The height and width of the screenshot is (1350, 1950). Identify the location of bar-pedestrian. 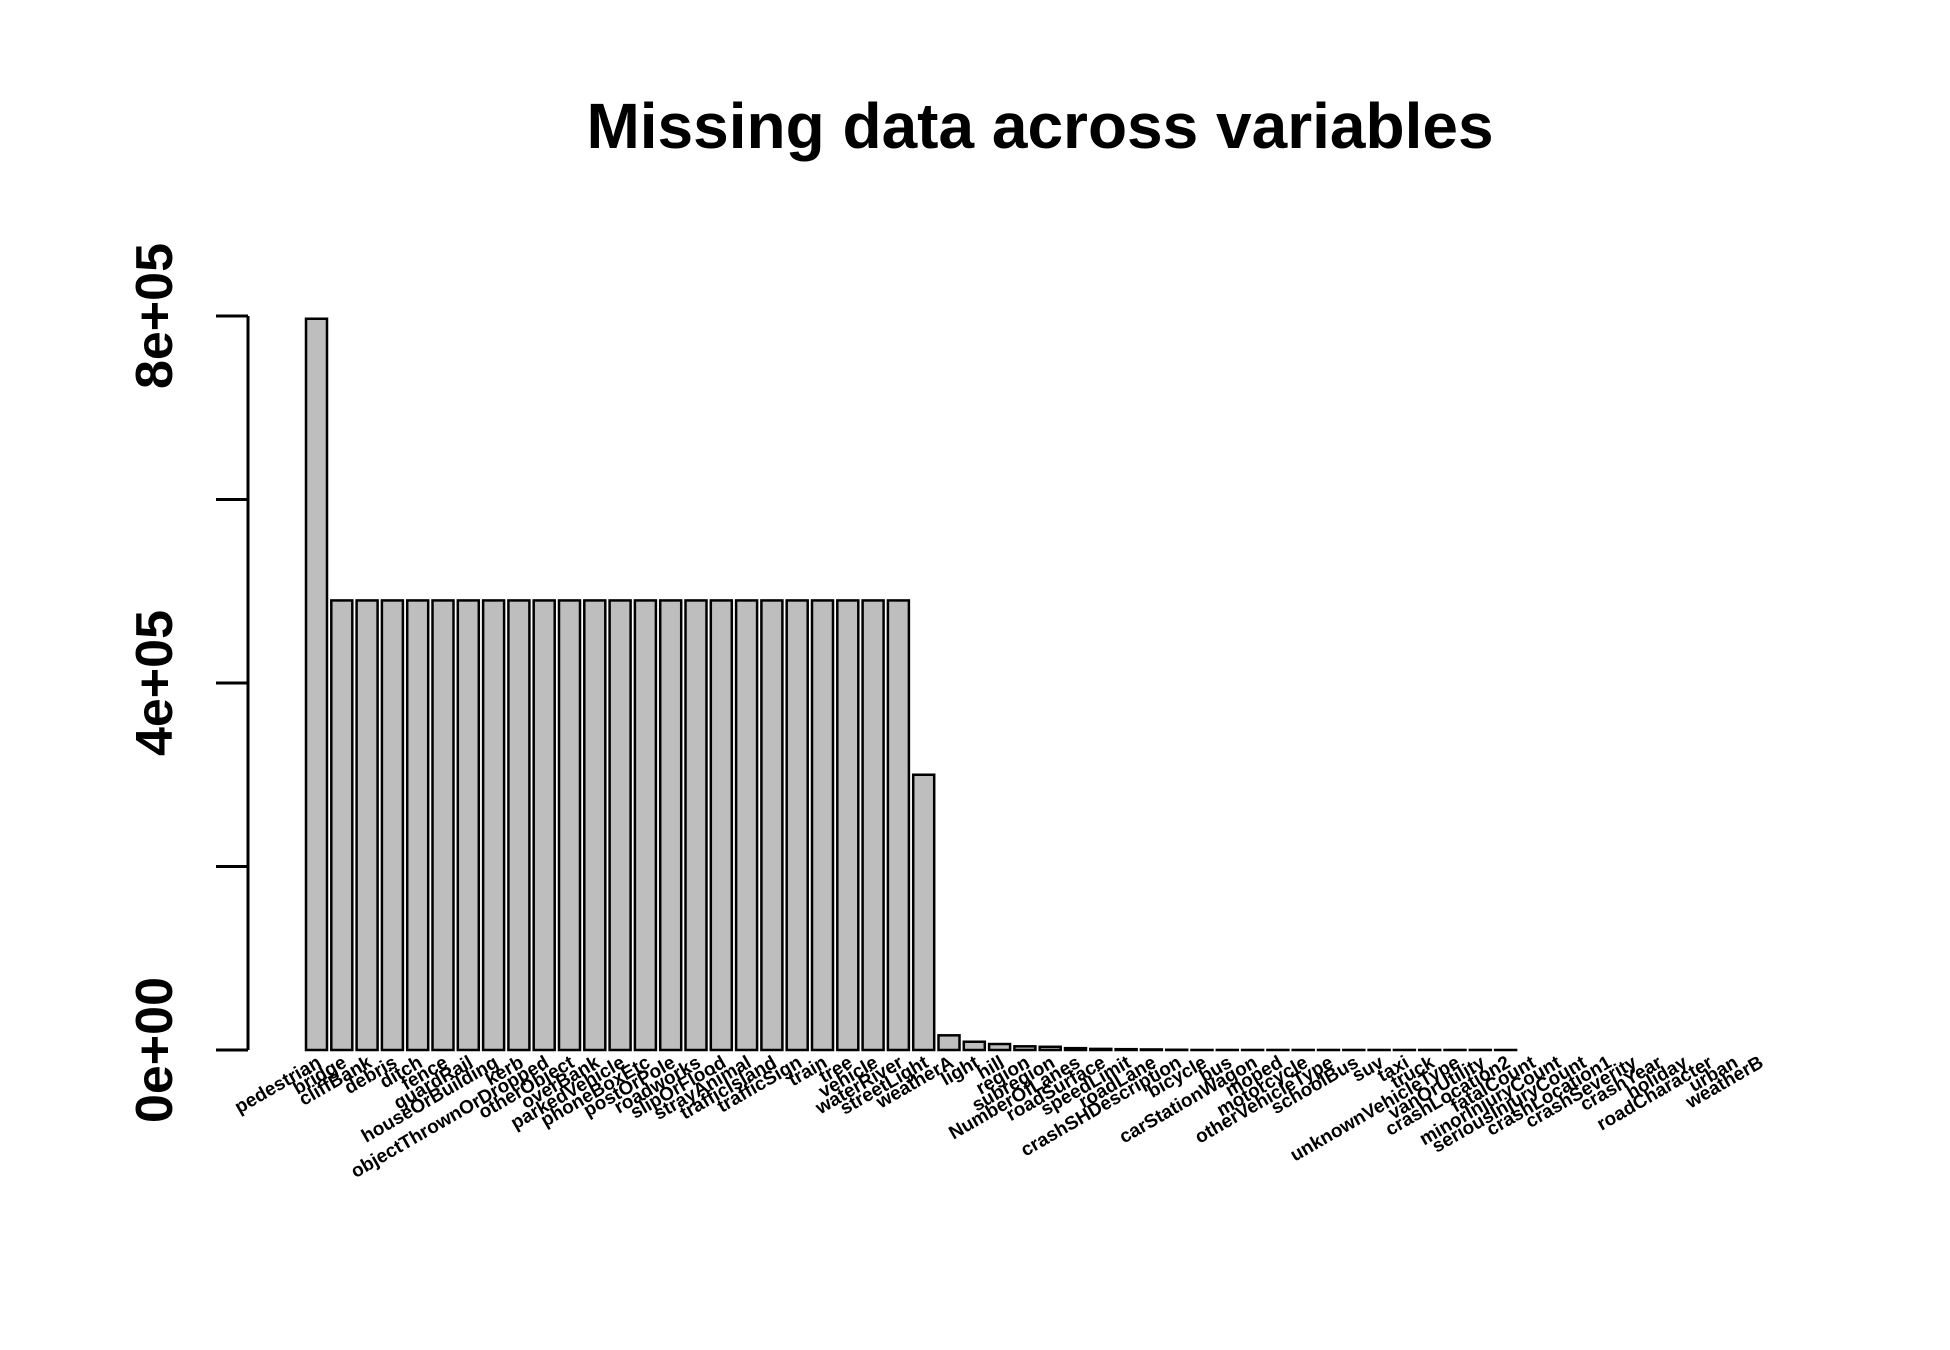
(316, 684).